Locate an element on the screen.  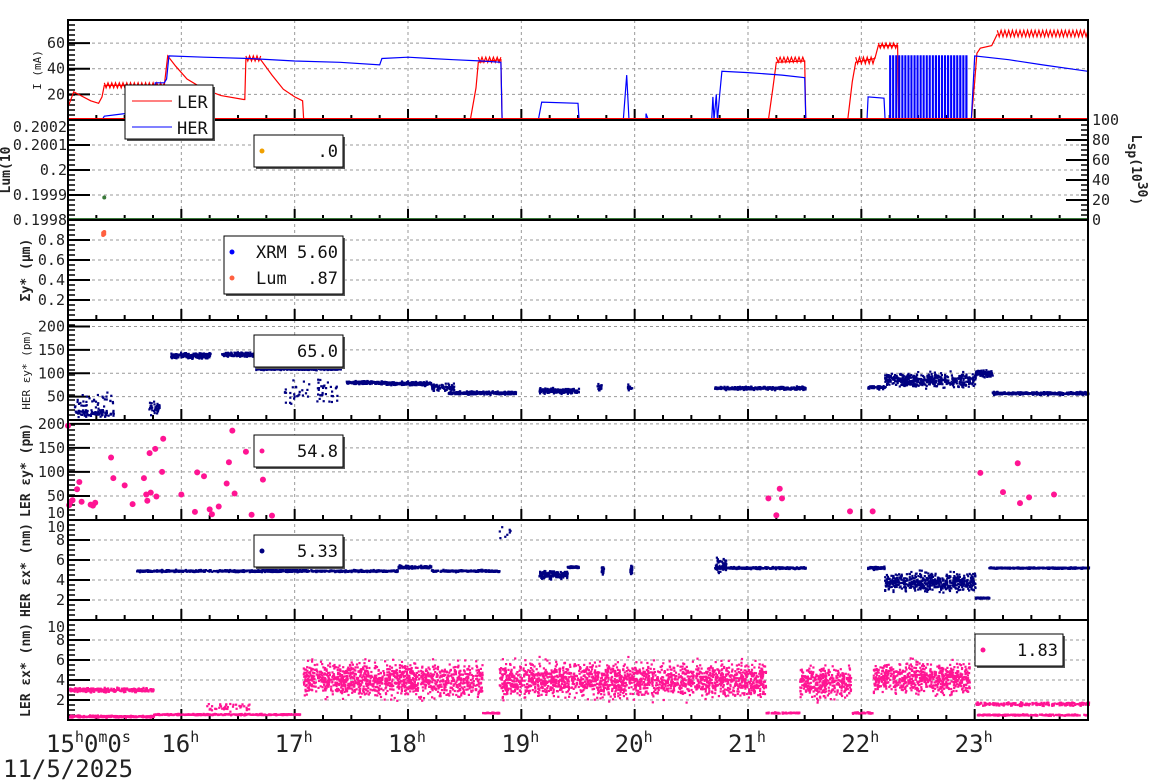
series-line-LER-sawtooth is located at coordinates (1042, 33).